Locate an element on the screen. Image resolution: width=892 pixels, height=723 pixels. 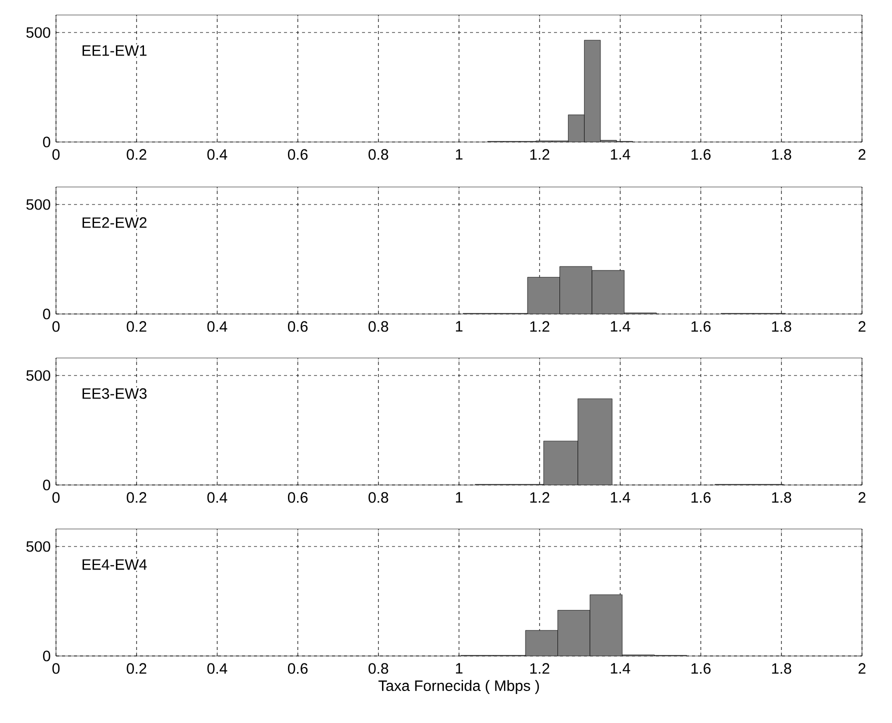
annotation: EE4-EW4 is located at coordinates (114, 564).